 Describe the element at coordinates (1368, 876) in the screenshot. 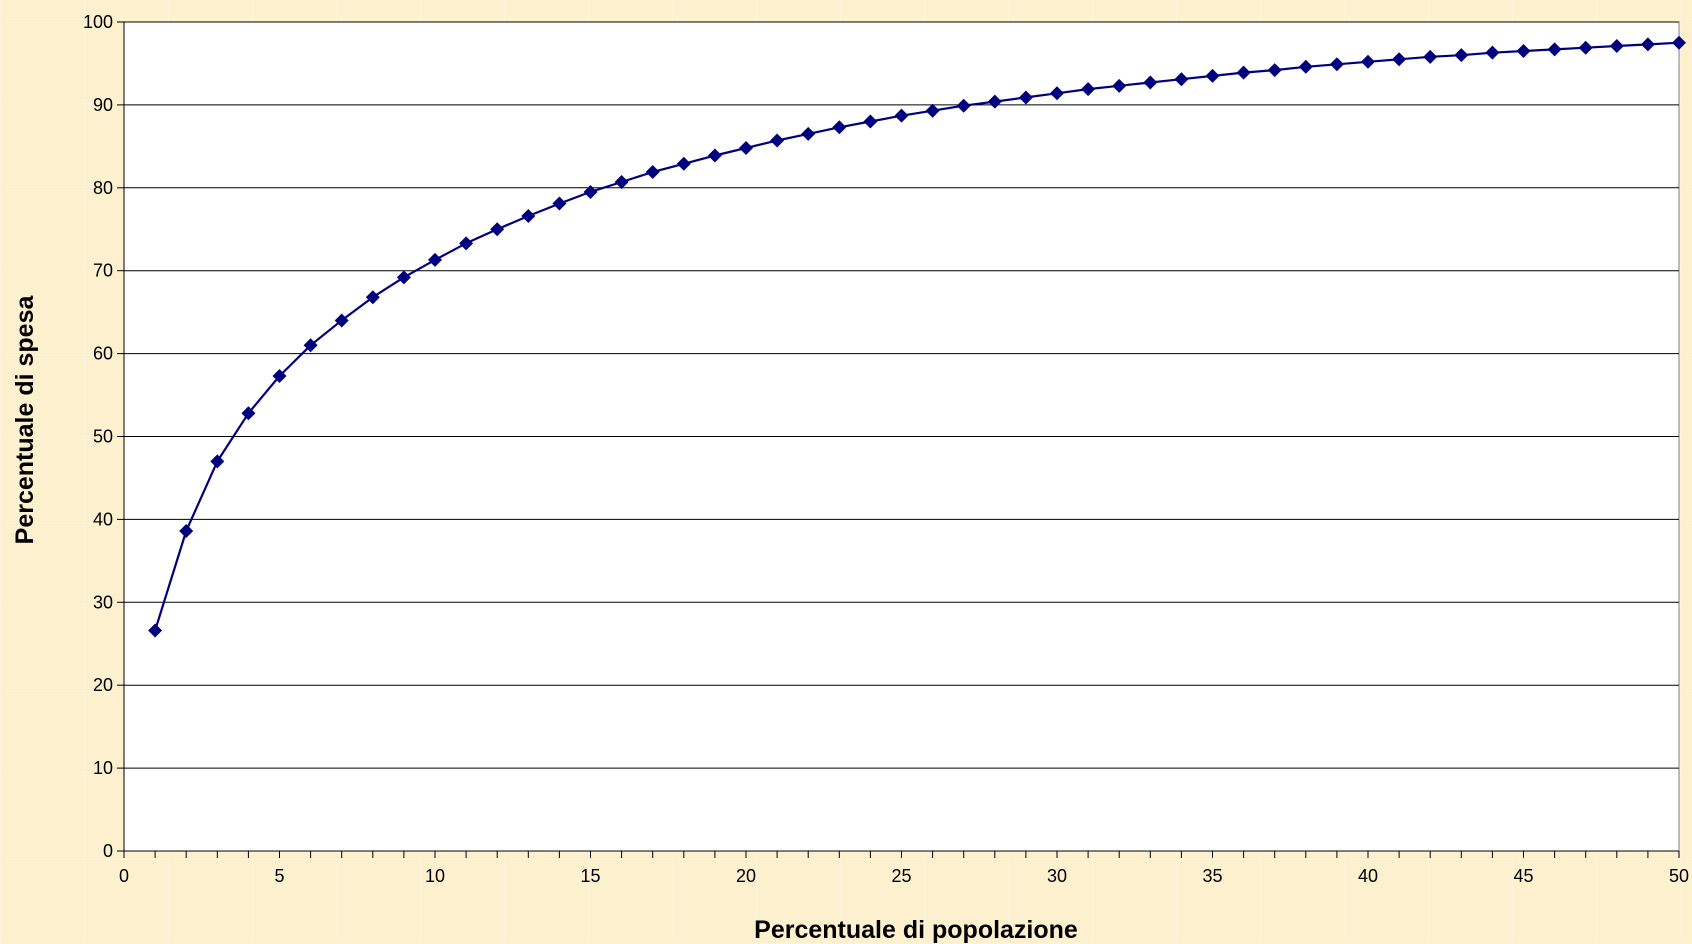

I see `x-tick-label: 40` at that location.